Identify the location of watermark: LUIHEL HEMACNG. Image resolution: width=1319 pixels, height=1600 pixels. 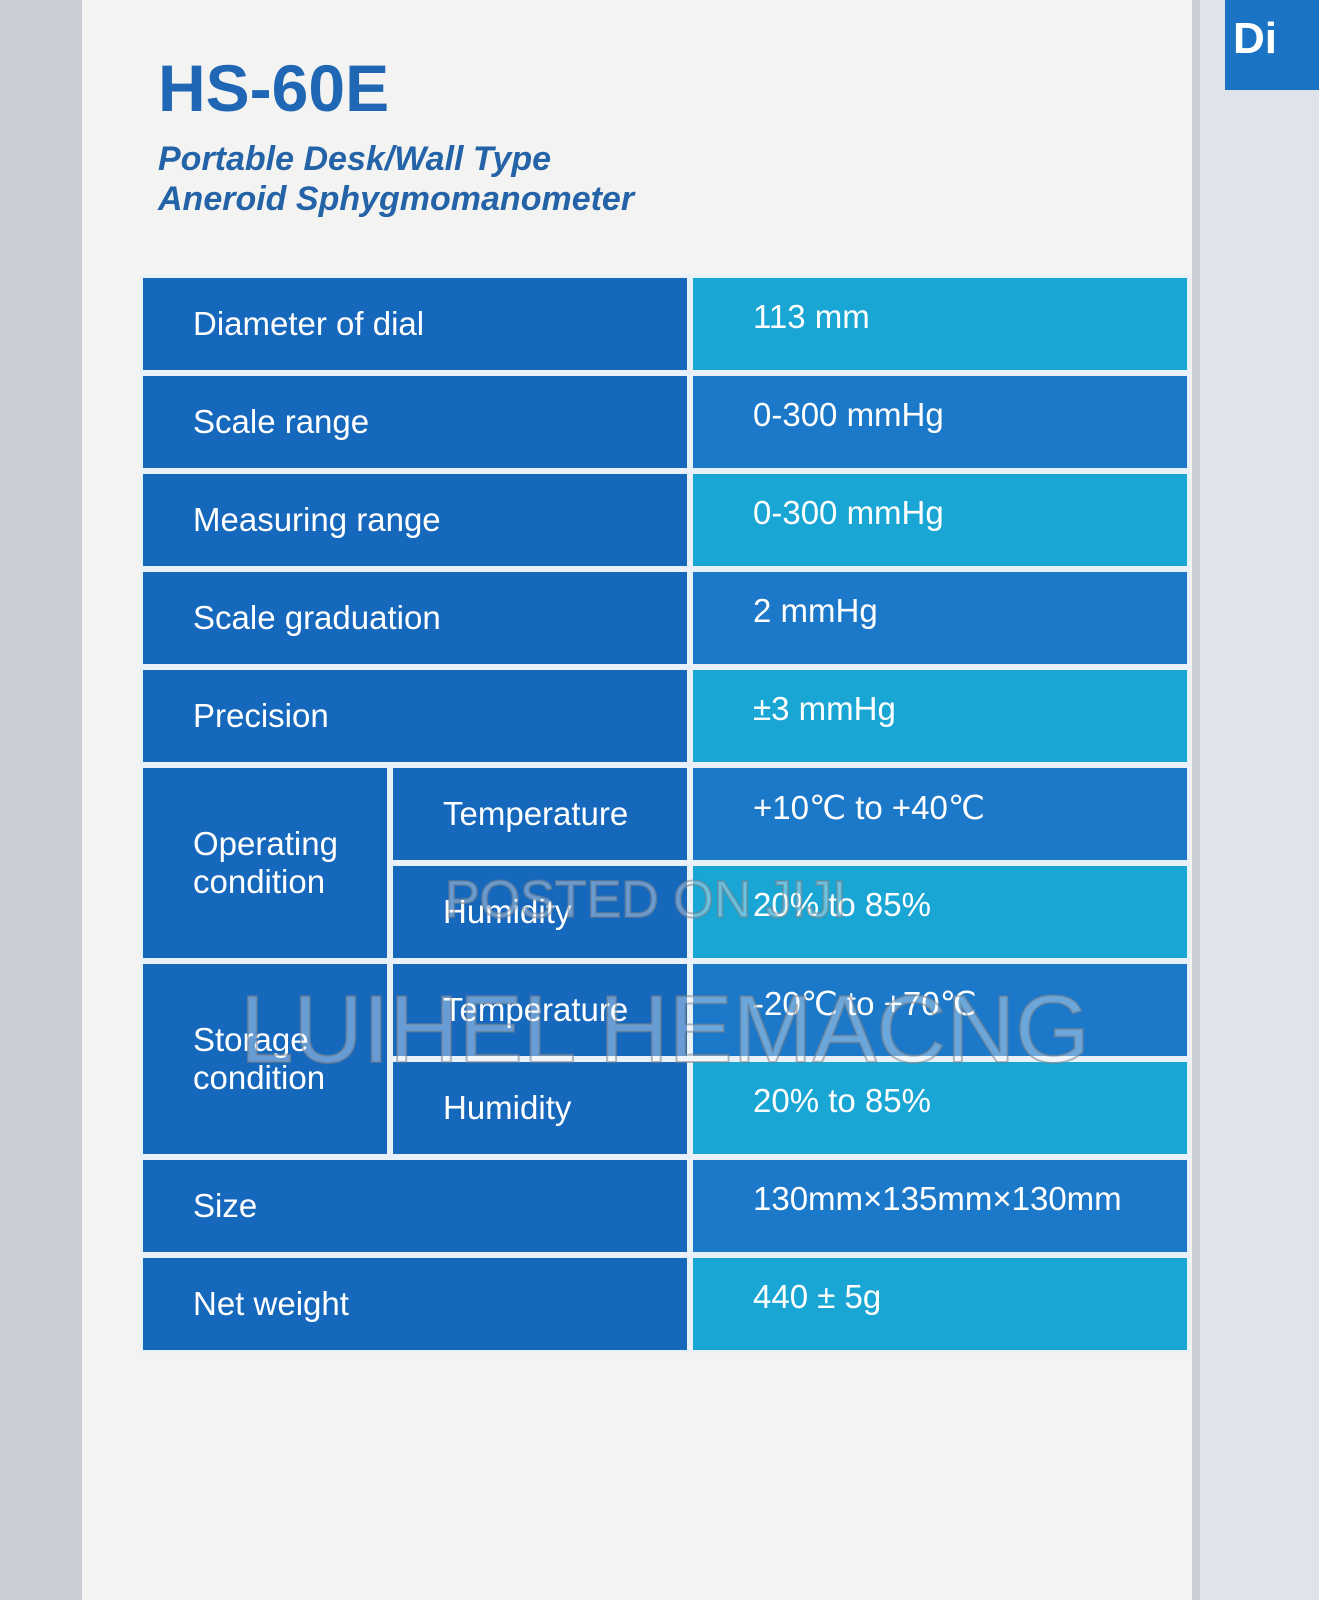
(665, 1029).